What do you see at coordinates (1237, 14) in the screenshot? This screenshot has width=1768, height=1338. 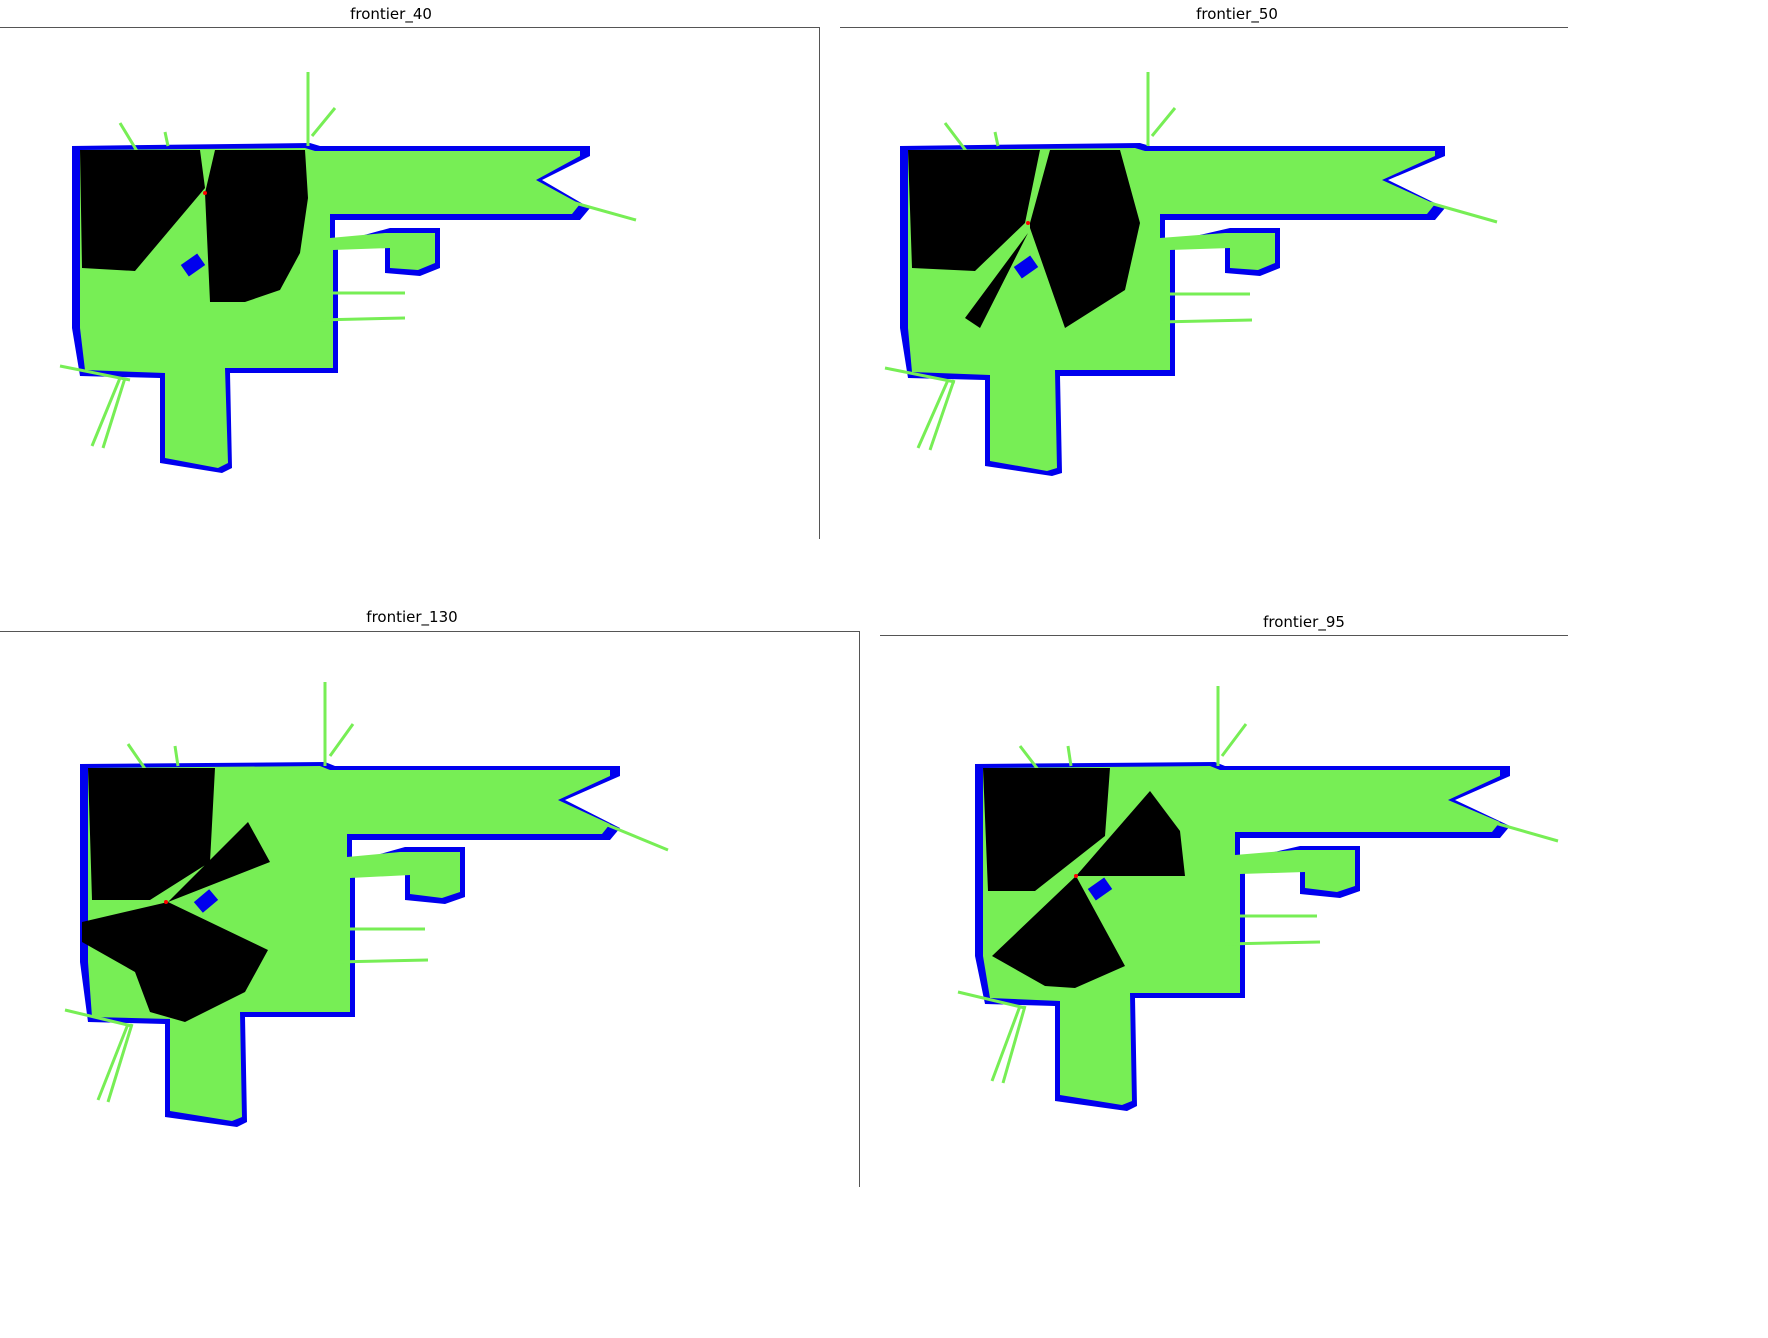 I see `panel-title: frontier_50` at bounding box center [1237, 14].